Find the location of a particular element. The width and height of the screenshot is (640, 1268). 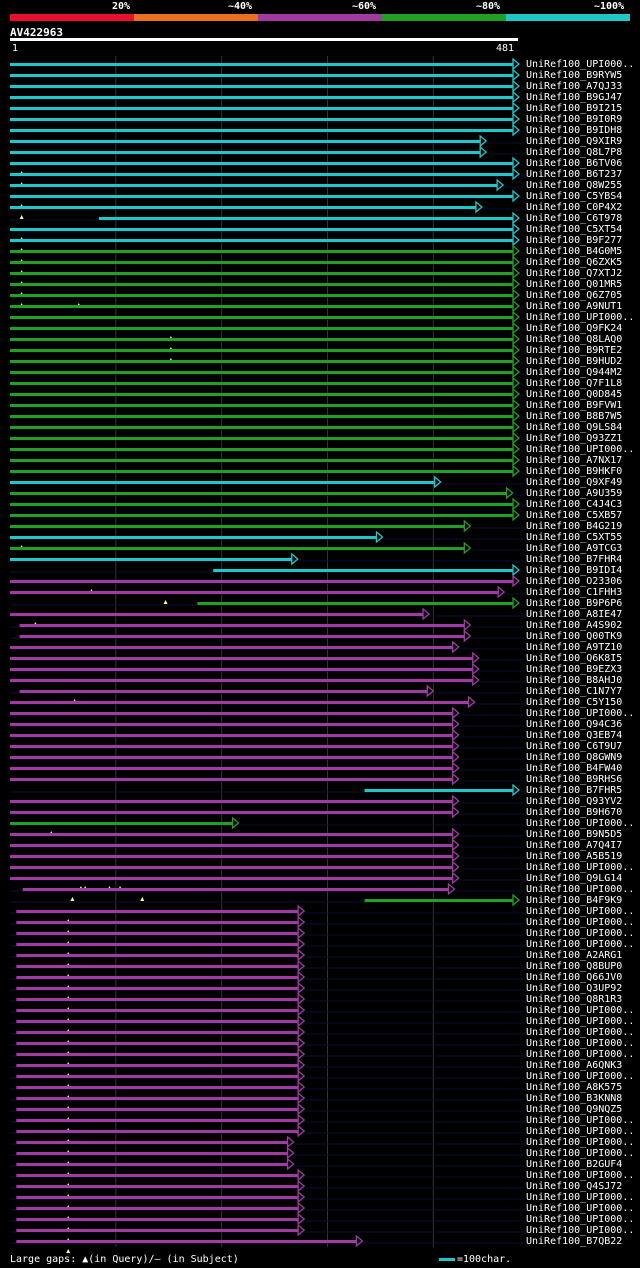

hit-label: UniRef100_C5XB57 is located at coordinates (574, 515).